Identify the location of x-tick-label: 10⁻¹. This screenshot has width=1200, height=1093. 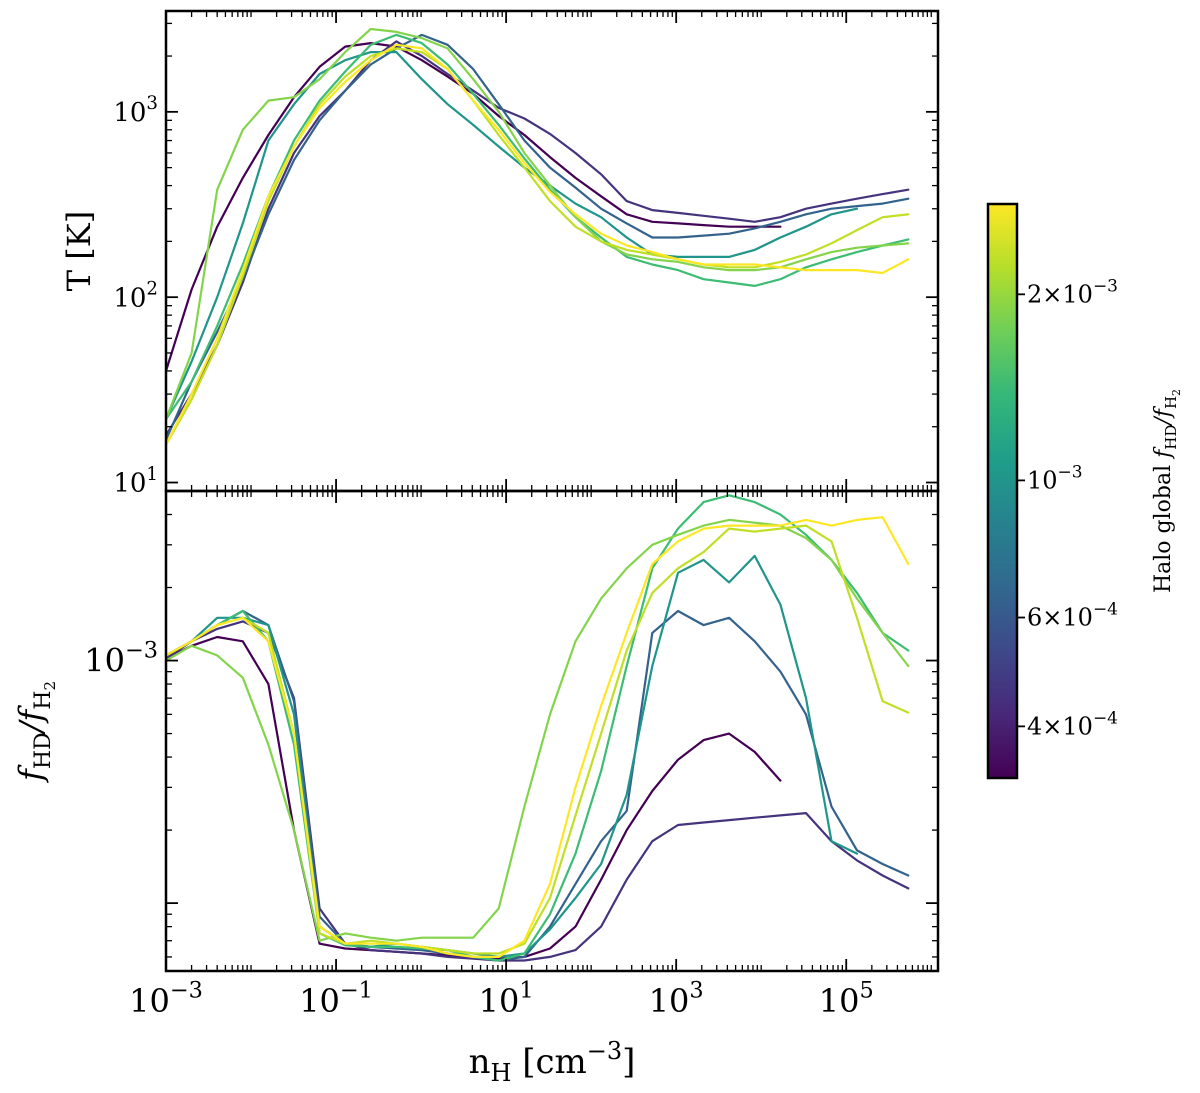
(336, 999).